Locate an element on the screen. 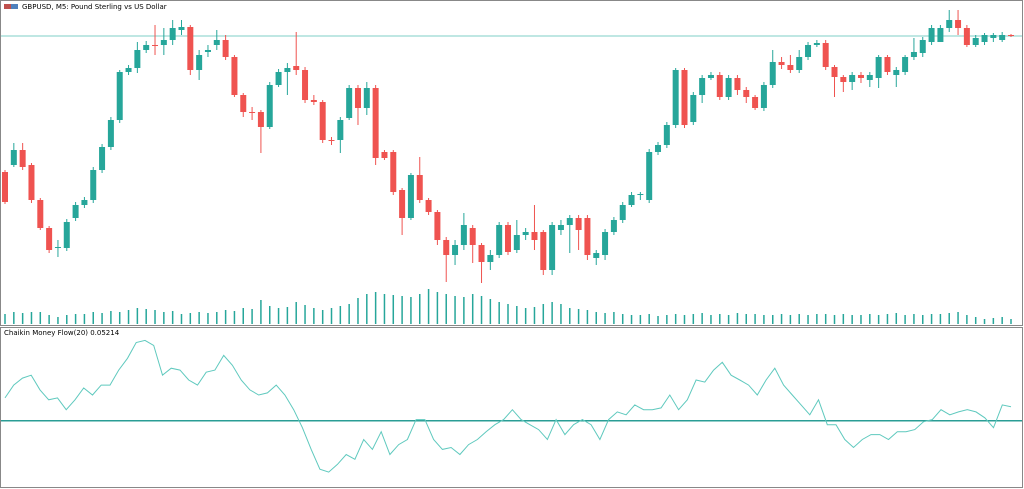 This screenshot has height=489, width=1024. chart-title: GBPUSD, M5: Pound Sterling vs US Dollar is located at coordinates (94, 7).